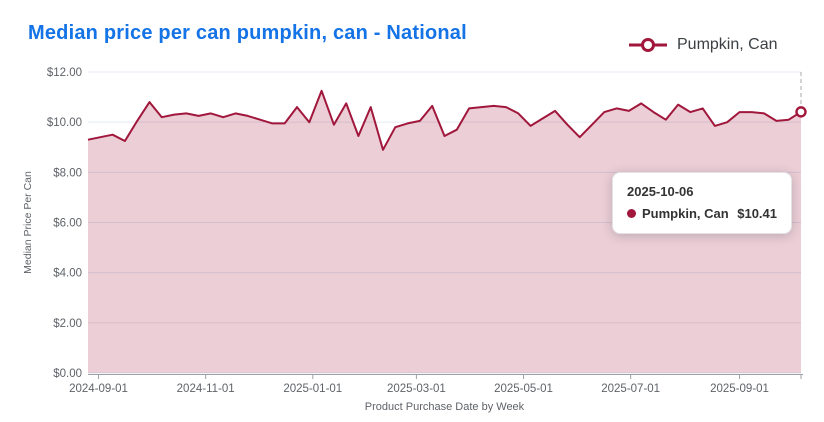 The image size is (824, 422). Describe the element at coordinates (702, 203) in the screenshot. I see `tooltip: 2025-10-06 Pumpkin, Can $10.41` at that location.